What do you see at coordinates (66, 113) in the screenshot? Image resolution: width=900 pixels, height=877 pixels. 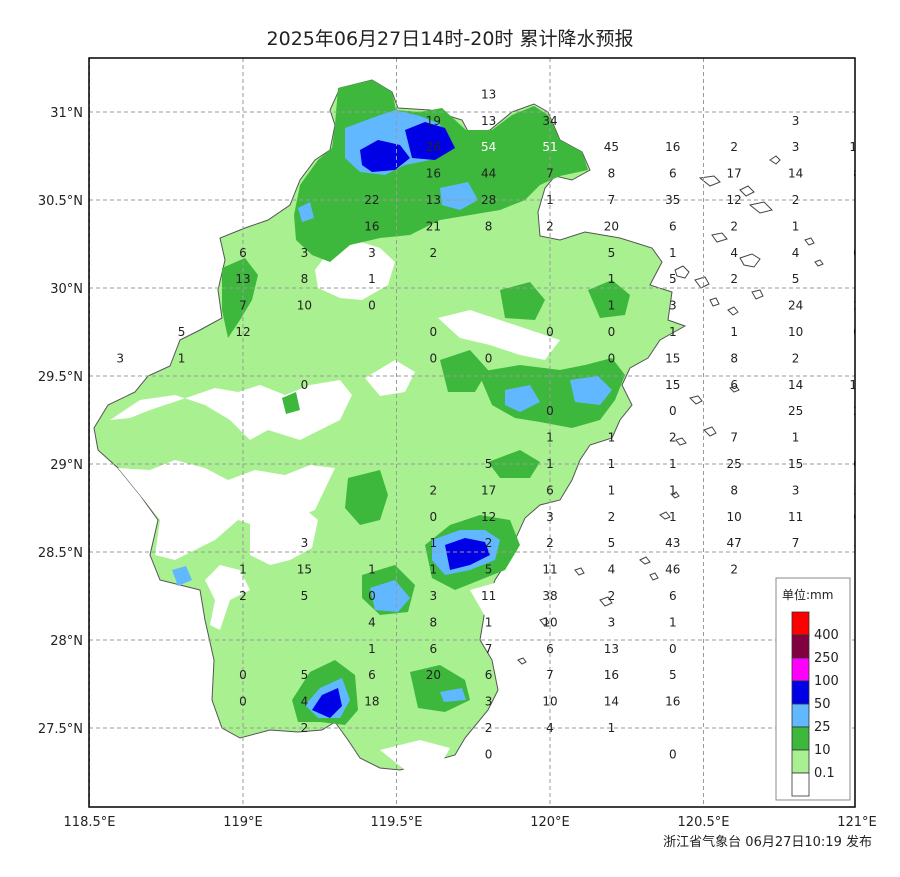 I see `lat-label: 31°N` at bounding box center [66, 113].